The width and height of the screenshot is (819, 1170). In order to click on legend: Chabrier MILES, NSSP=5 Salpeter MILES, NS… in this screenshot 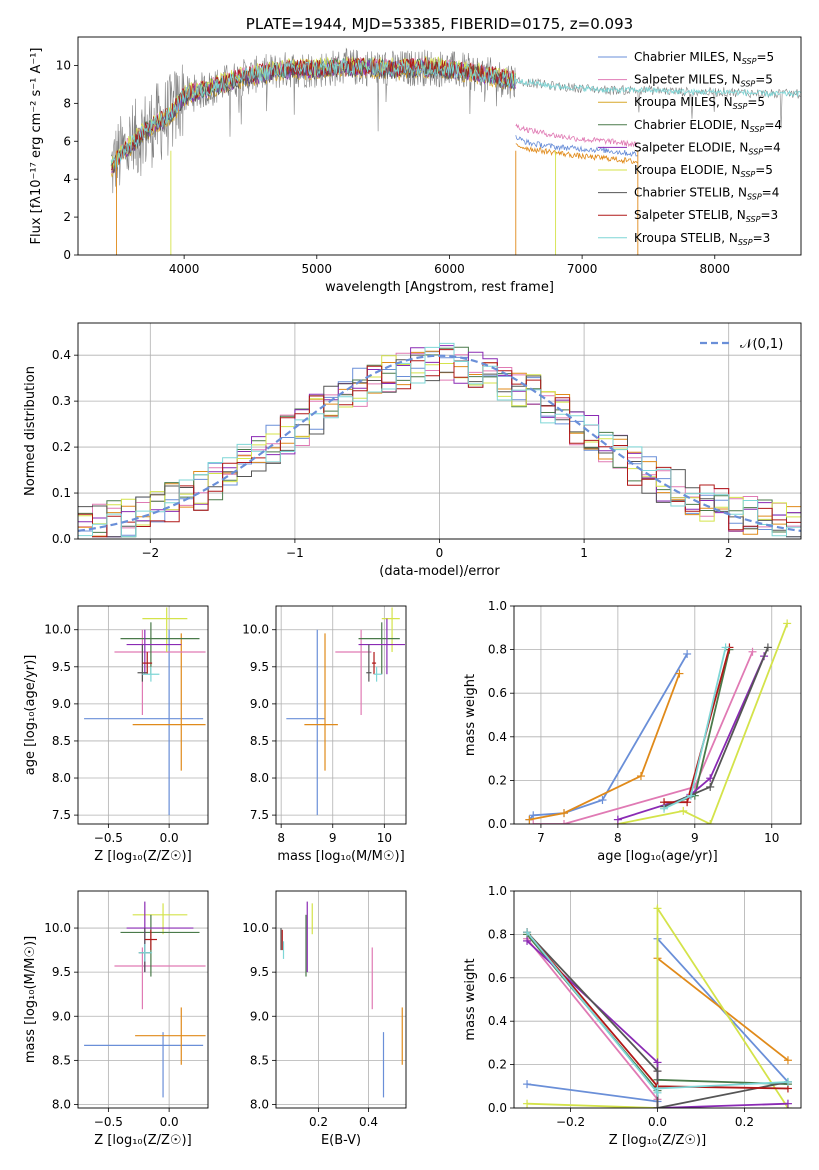, I will do `click(690, 148)`.